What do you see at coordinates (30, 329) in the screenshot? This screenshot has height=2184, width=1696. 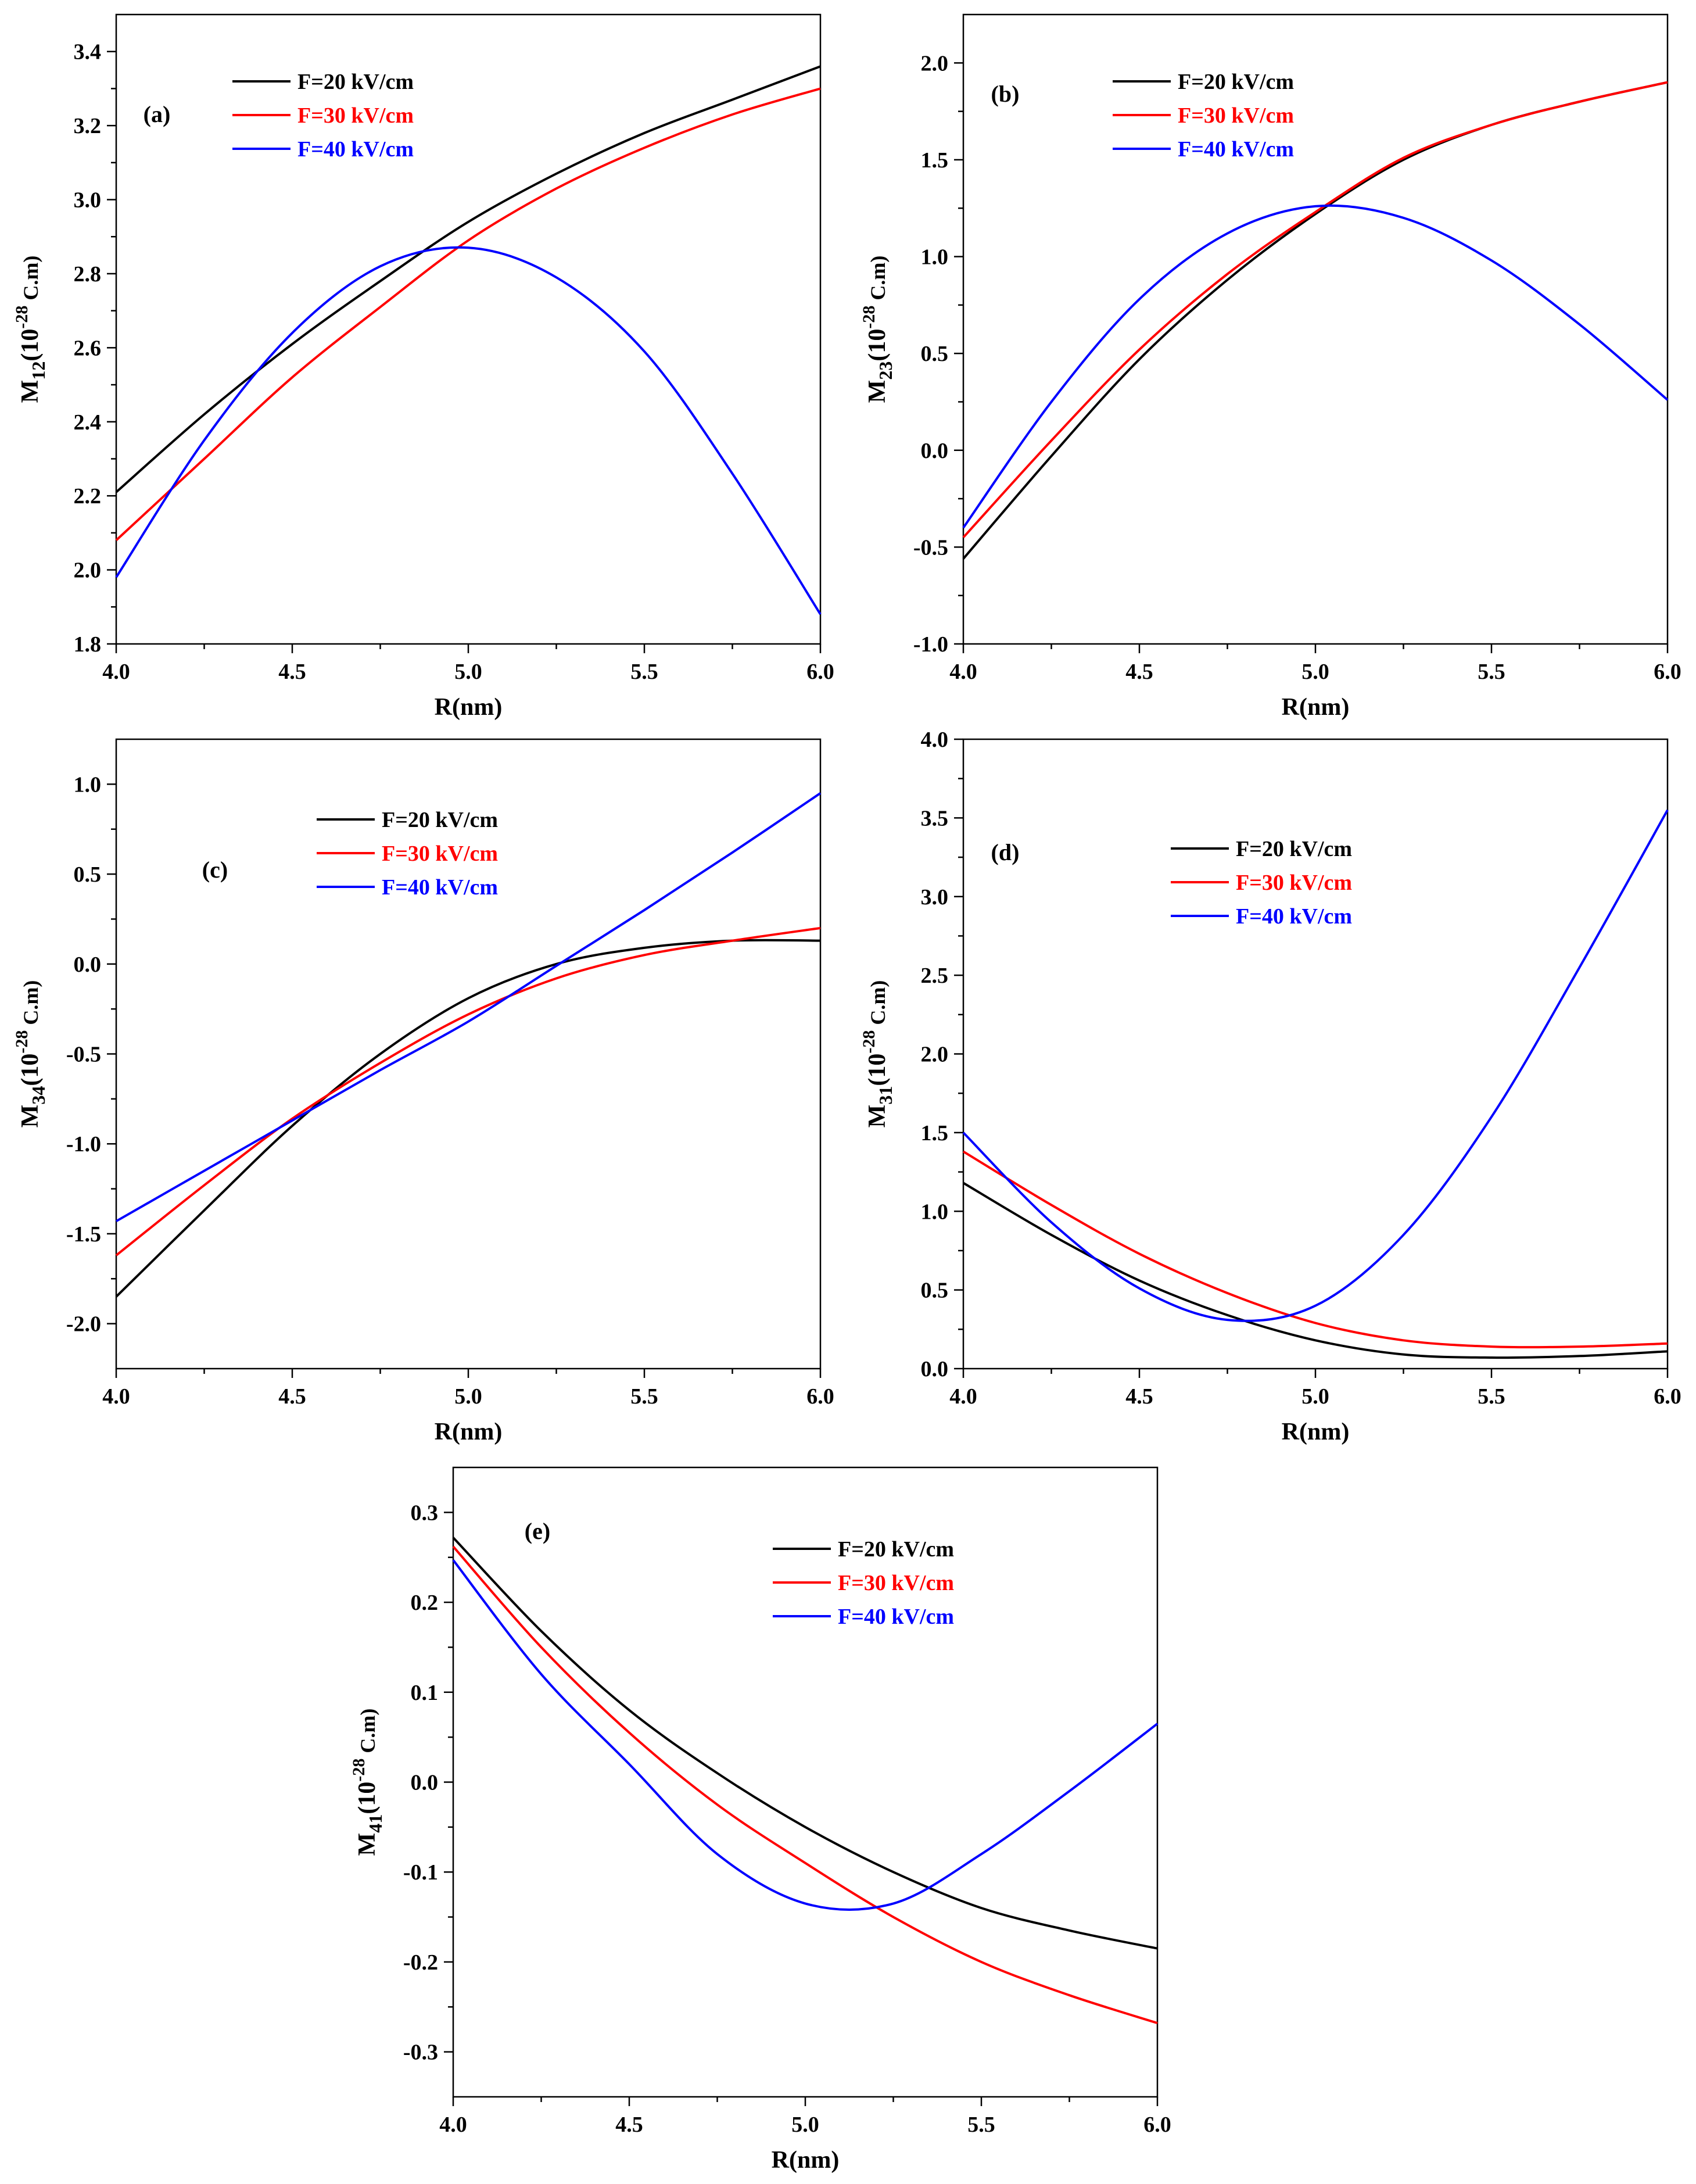 I see `y-axis-label: M12(10-28 C.m)` at bounding box center [30, 329].